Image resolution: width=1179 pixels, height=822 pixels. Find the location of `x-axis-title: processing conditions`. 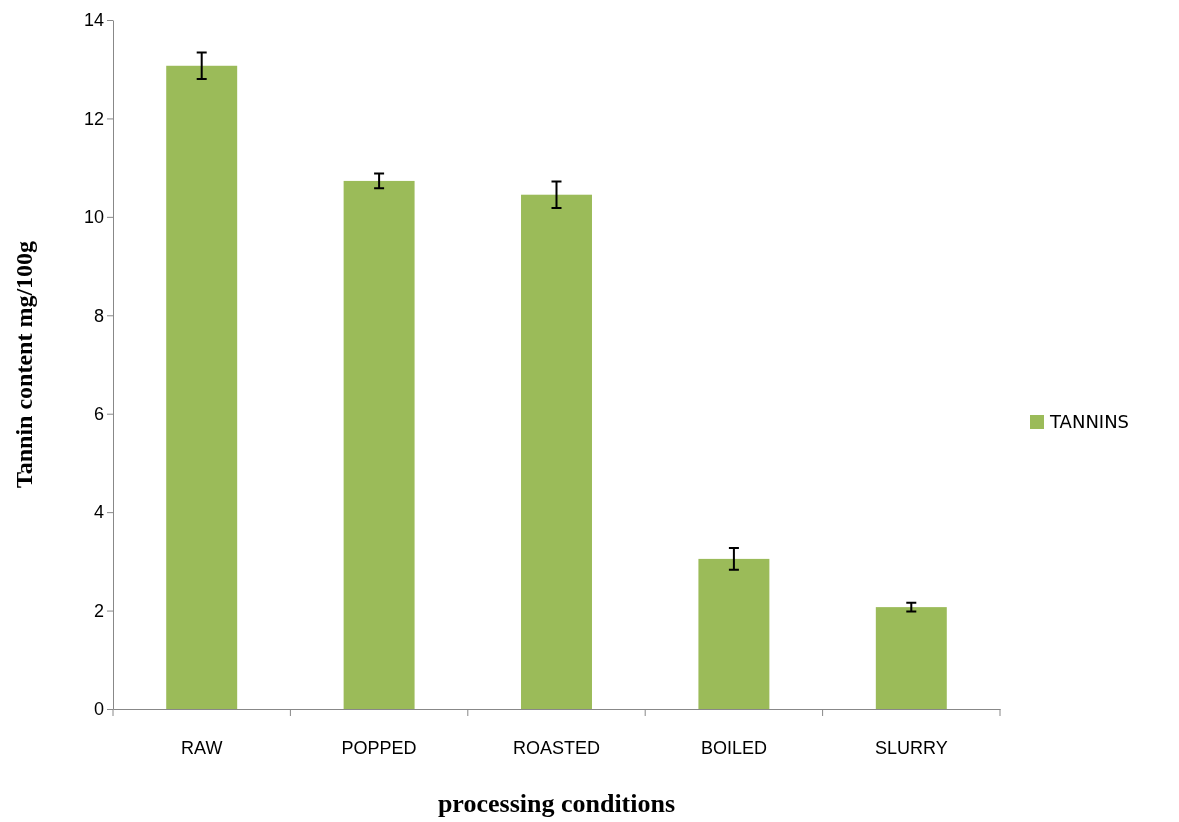

x-axis-title: processing conditions is located at coordinates (556, 803).